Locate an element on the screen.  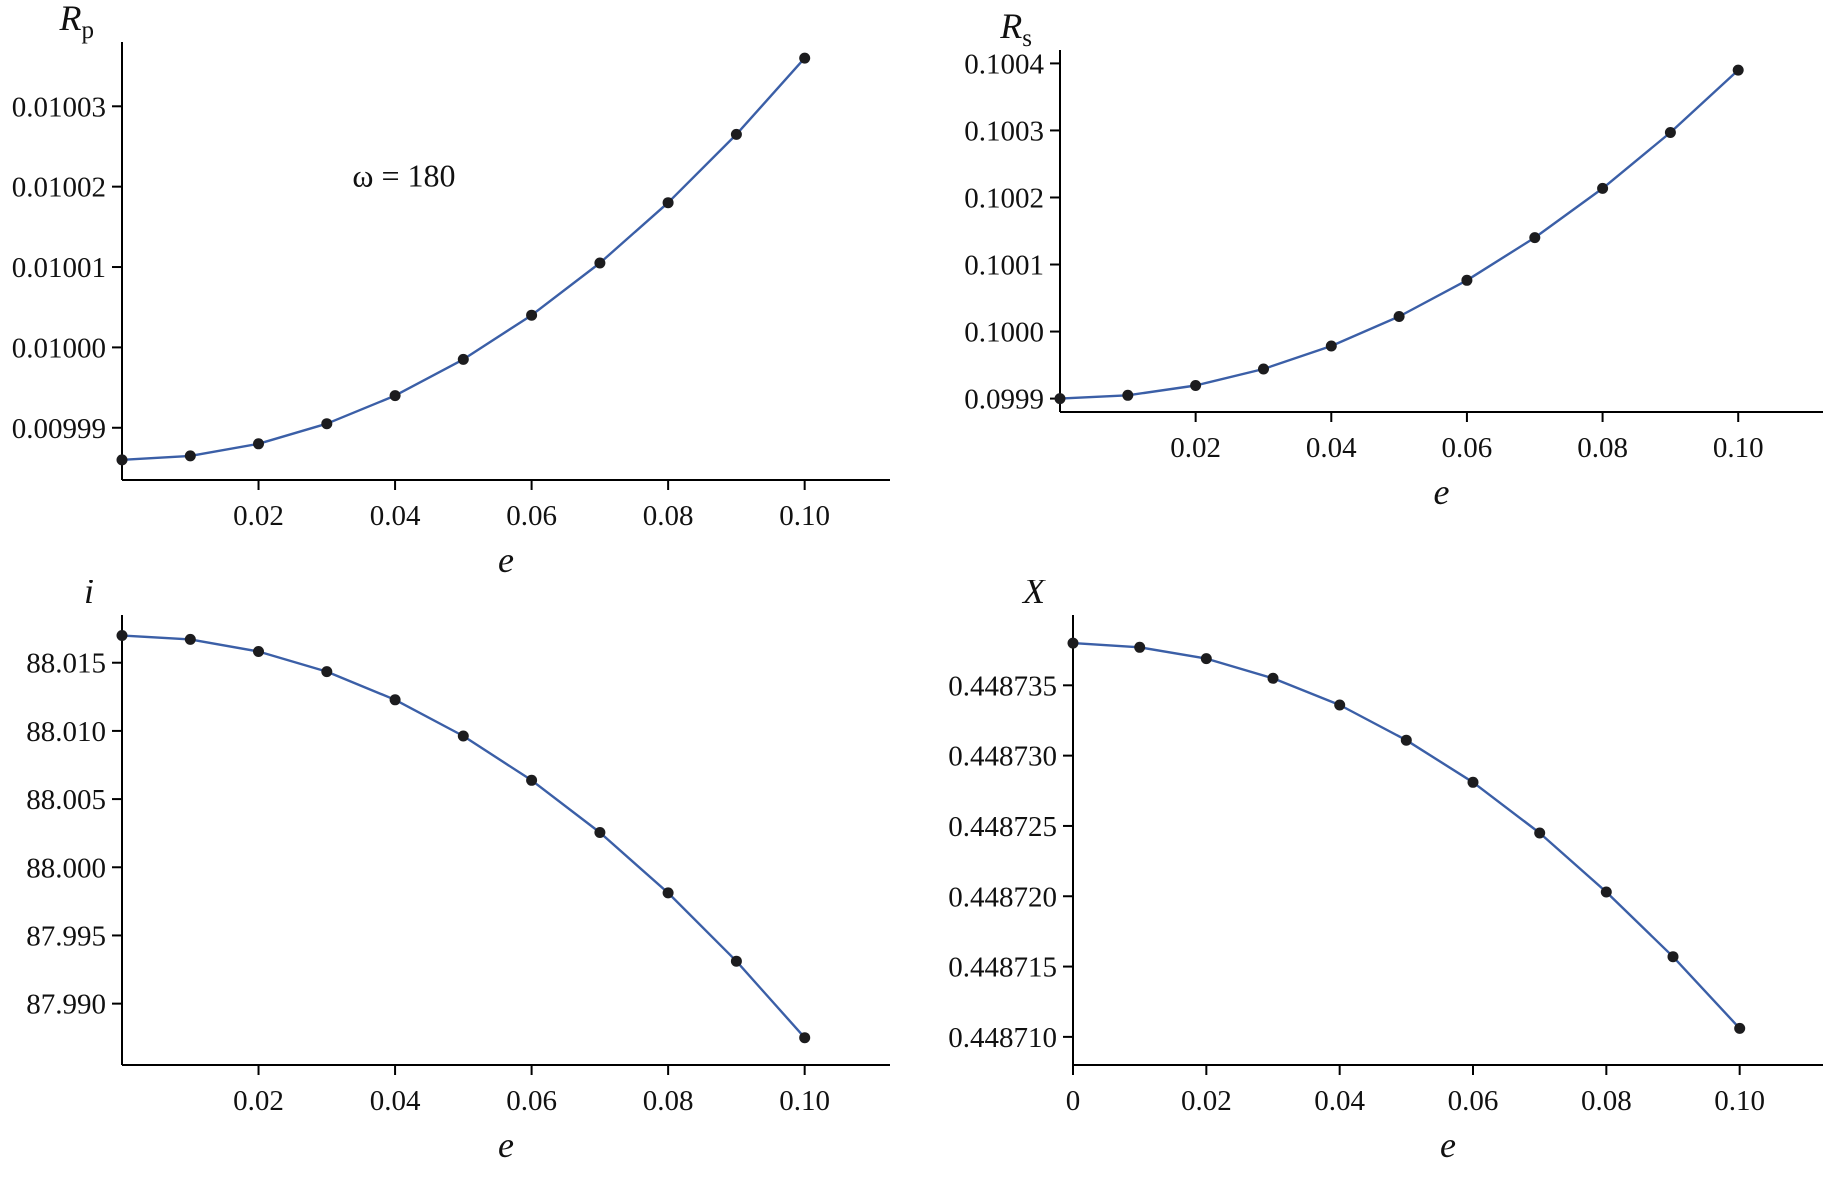
y-tick-label: 0.448720 is located at coordinates (1002, 897).